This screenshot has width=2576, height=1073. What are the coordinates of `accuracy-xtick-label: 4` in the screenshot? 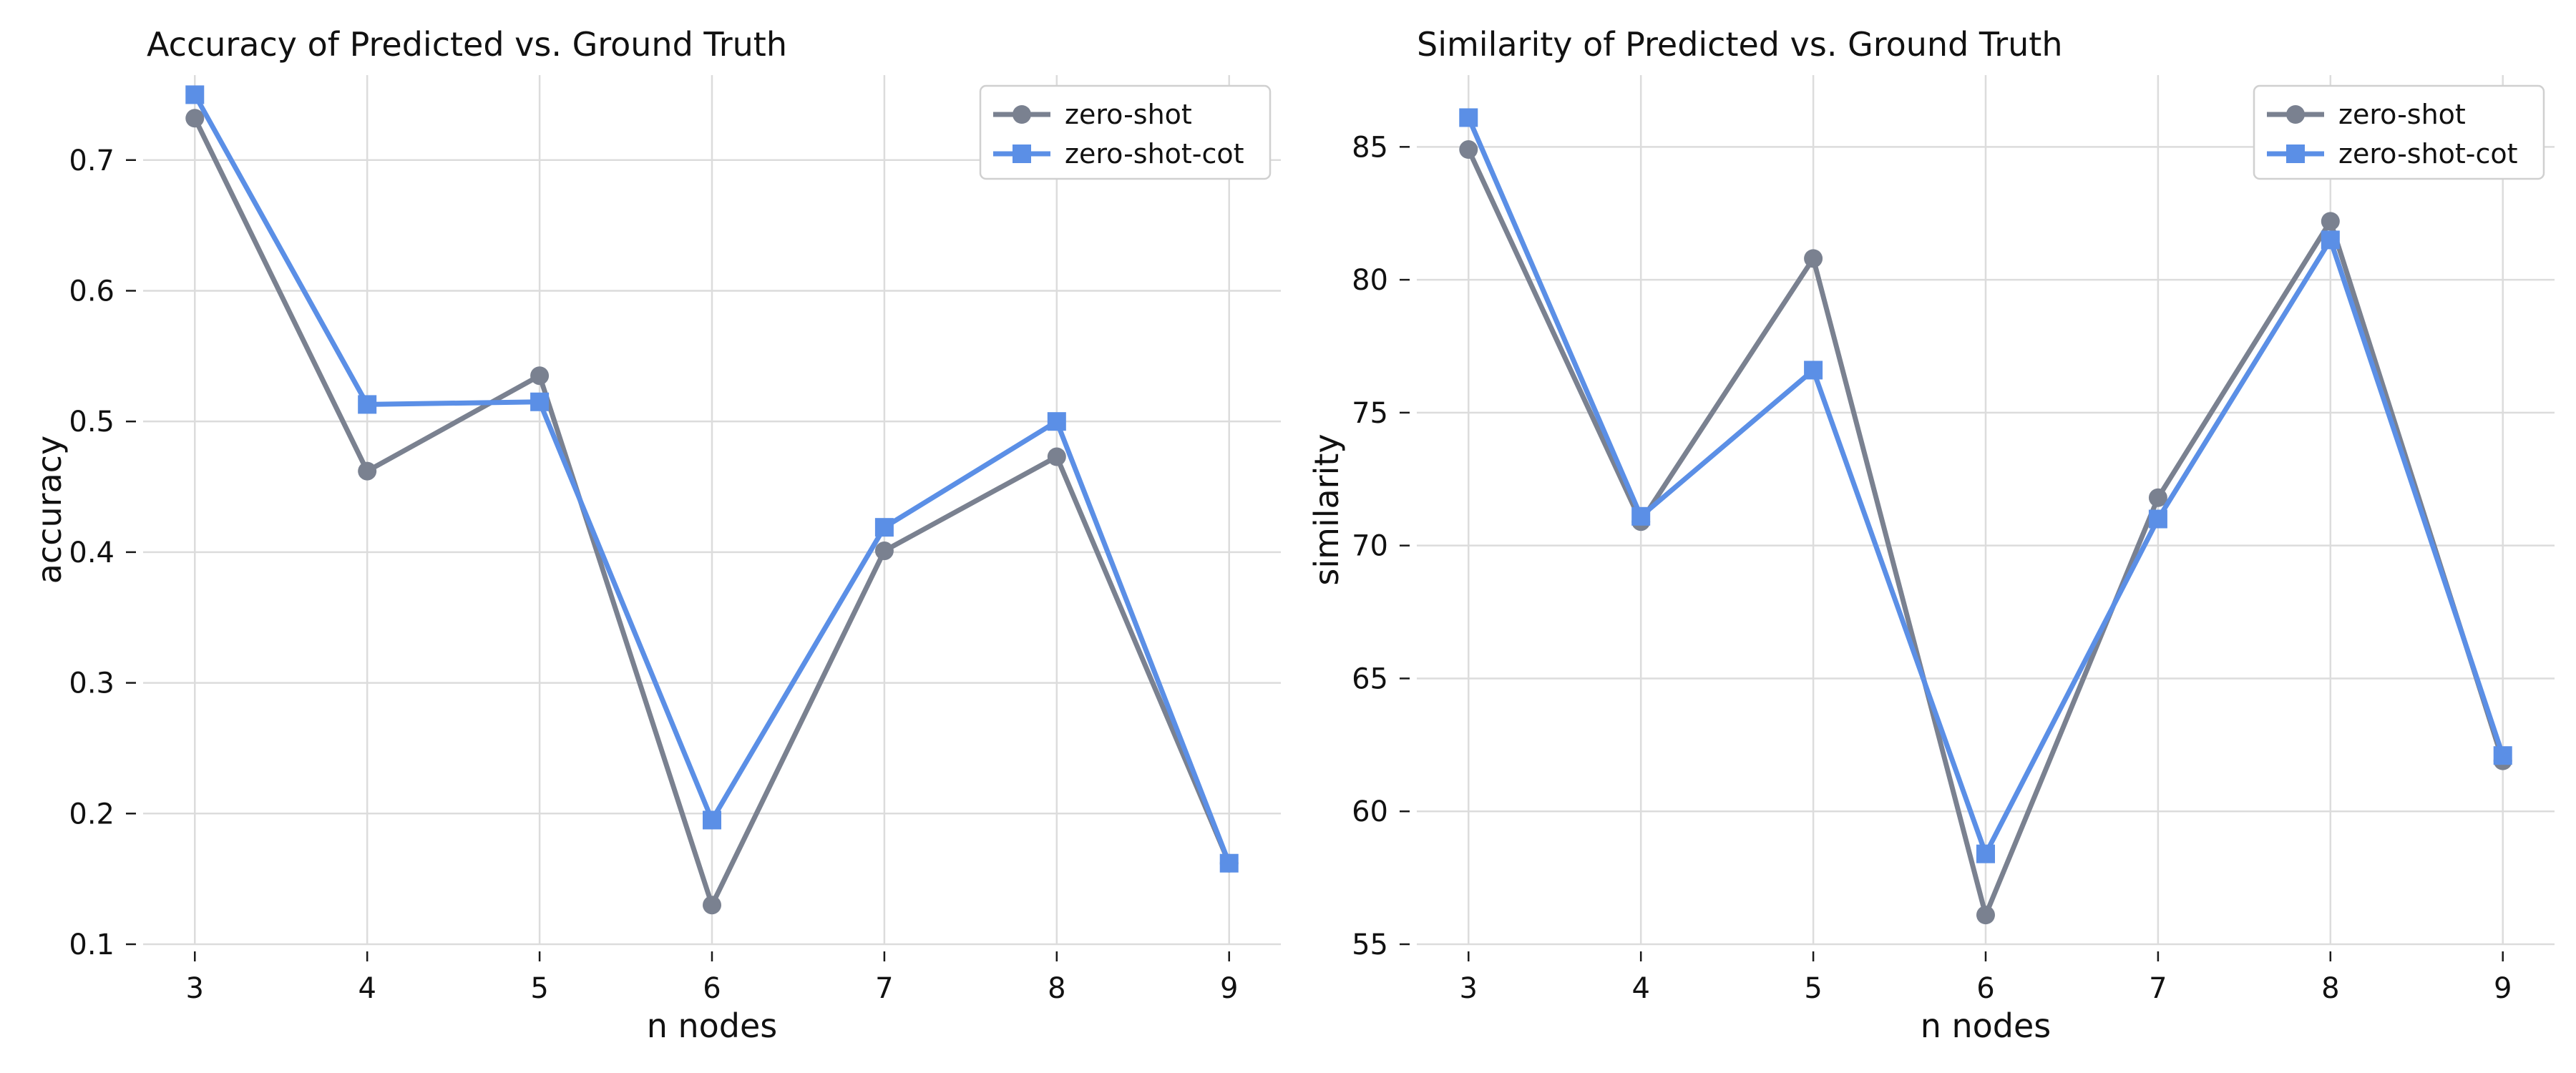 It's located at (367, 989).